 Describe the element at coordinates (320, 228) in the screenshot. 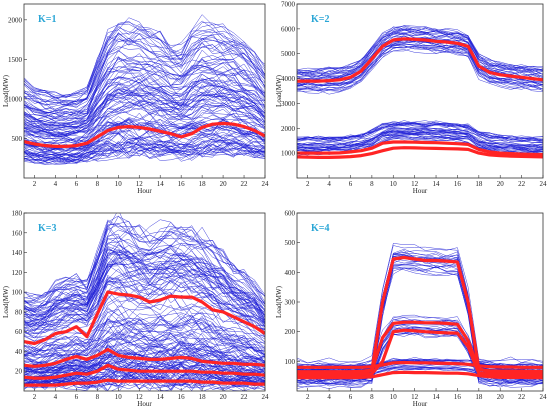

I see `cluster-label: K=4` at that location.